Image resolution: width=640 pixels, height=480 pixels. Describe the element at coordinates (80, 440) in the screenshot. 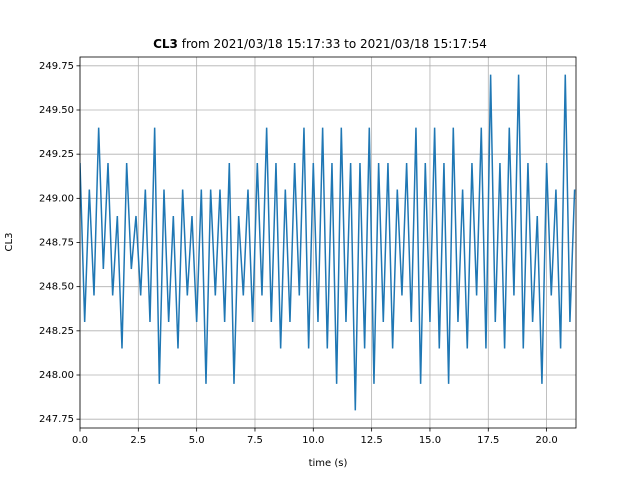

I see `x-tick-label: 0.0` at that location.